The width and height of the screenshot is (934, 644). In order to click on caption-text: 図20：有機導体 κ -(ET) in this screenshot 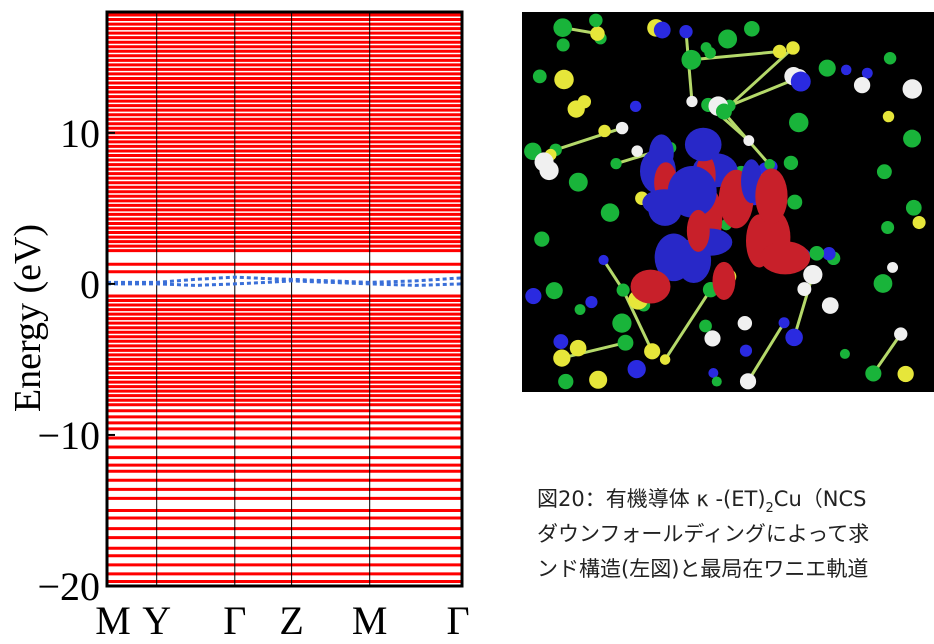, I will do `click(651, 499)`.